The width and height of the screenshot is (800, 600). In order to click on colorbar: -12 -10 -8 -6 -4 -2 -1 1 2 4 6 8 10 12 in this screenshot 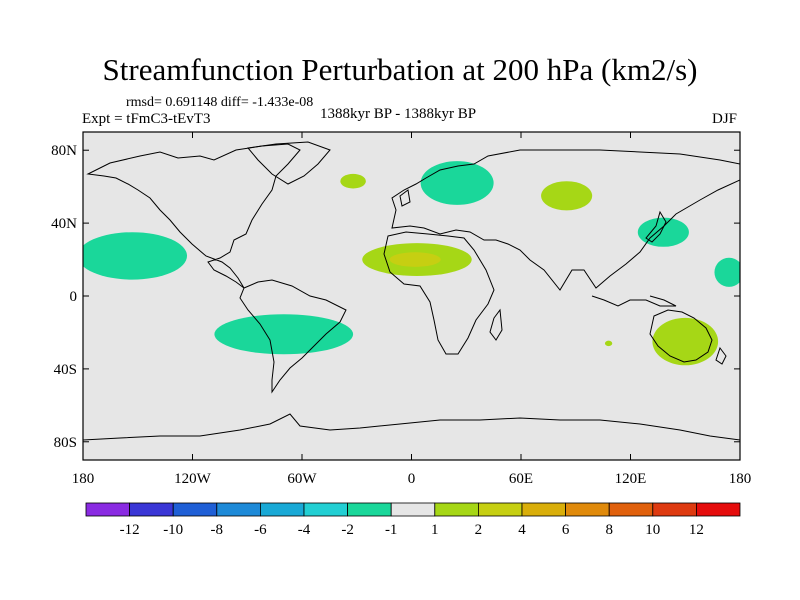, I will do `click(413, 520)`.